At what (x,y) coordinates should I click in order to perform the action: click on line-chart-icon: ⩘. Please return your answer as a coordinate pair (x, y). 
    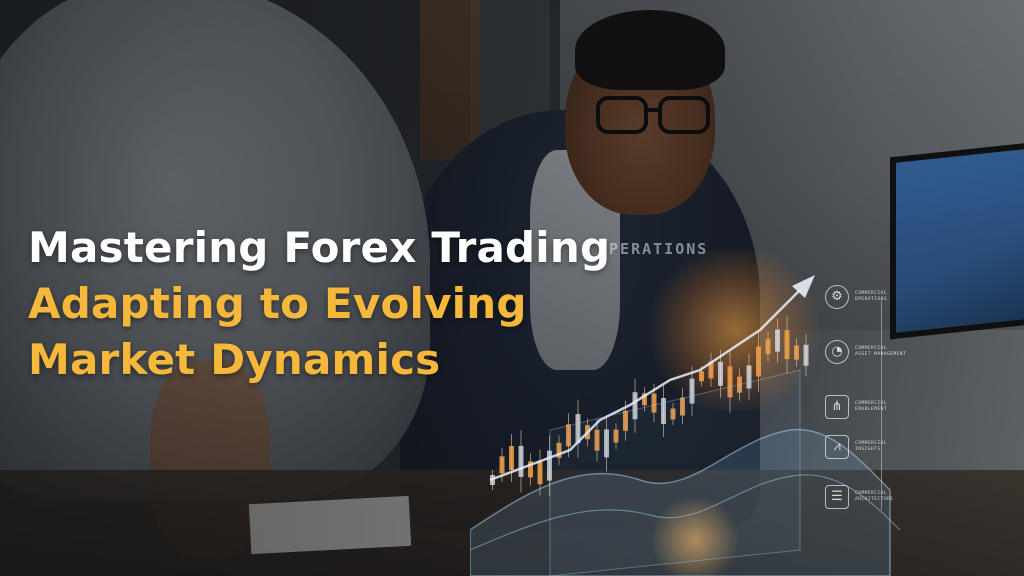
    Looking at the image, I should click on (837, 447).